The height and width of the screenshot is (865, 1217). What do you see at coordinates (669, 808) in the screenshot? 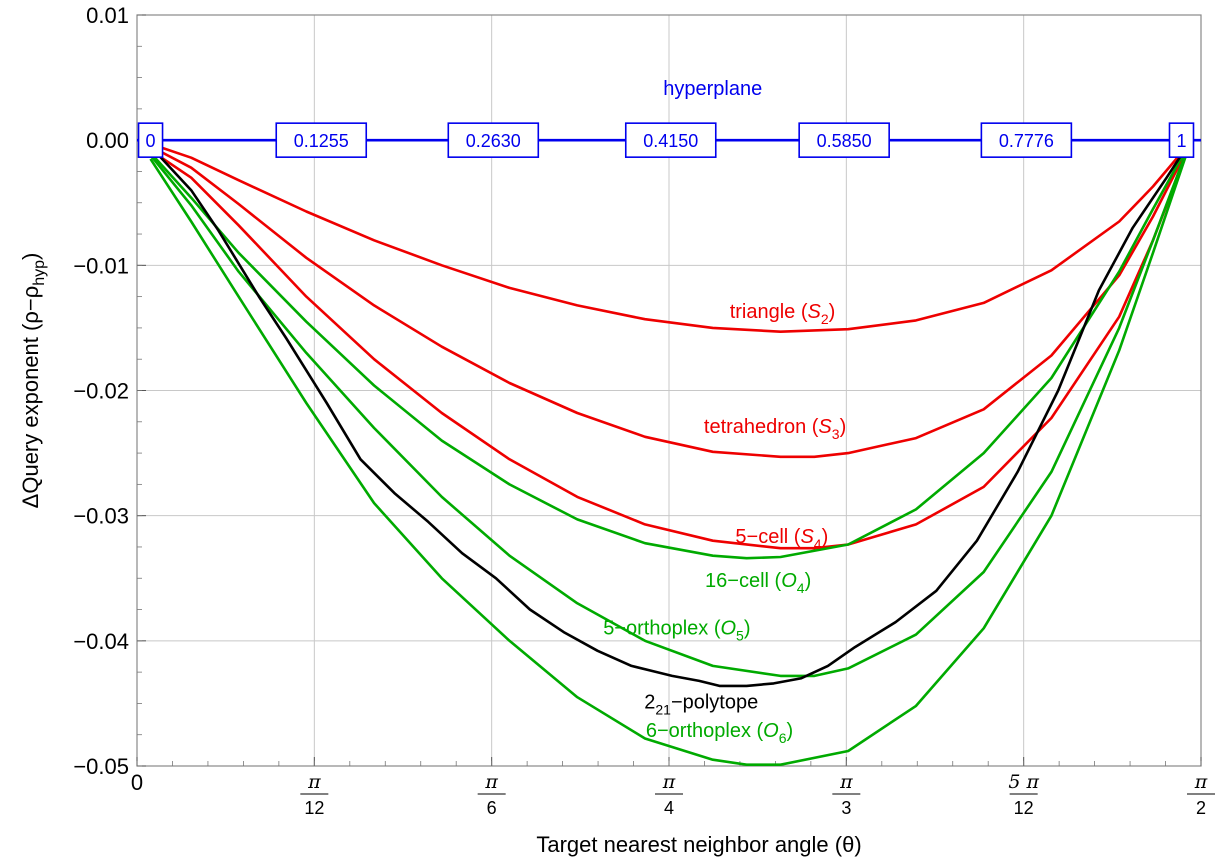
I see `x-tick-denominator: 4` at bounding box center [669, 808].